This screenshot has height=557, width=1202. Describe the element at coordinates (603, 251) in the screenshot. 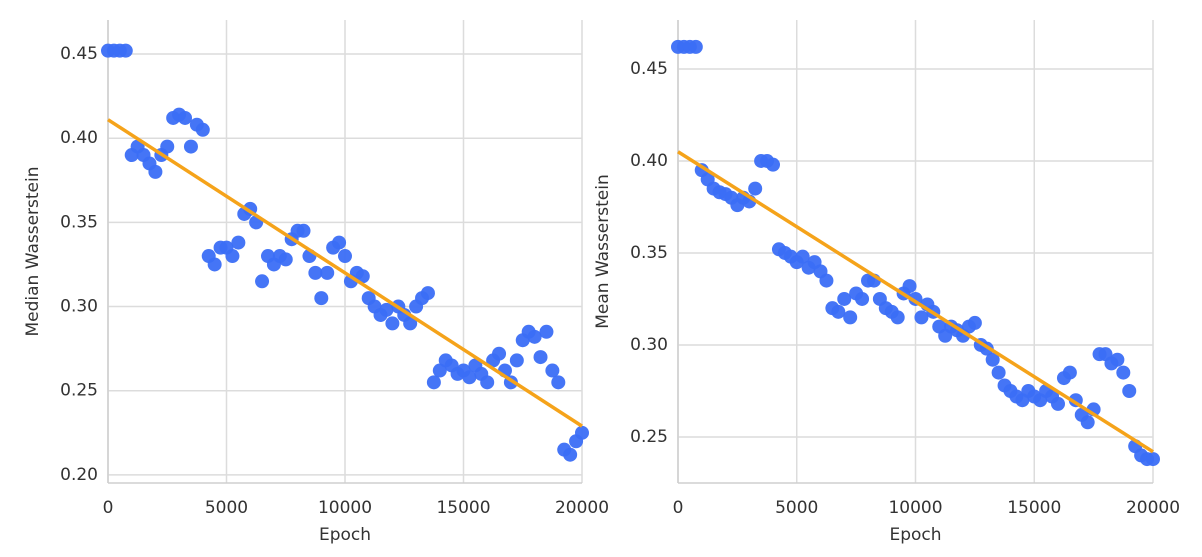

I see `y-axis-label: Mean Wasserstein` at that location.